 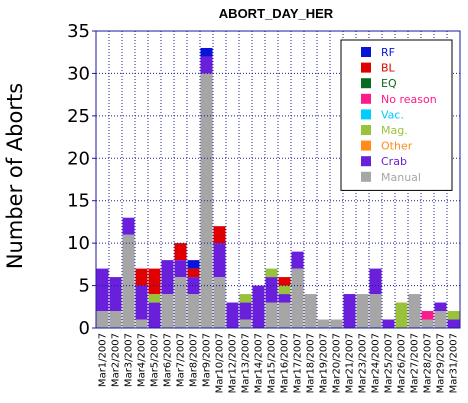 I want to click on x-tick-label: Mar27/2007, so click(x=415, y=363).